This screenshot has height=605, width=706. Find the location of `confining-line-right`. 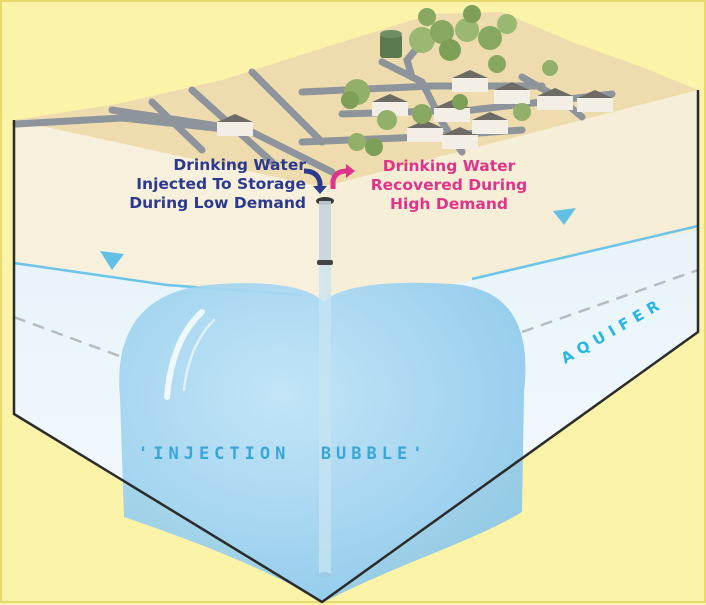

confining-line-right is located at coordinates (610, 301).